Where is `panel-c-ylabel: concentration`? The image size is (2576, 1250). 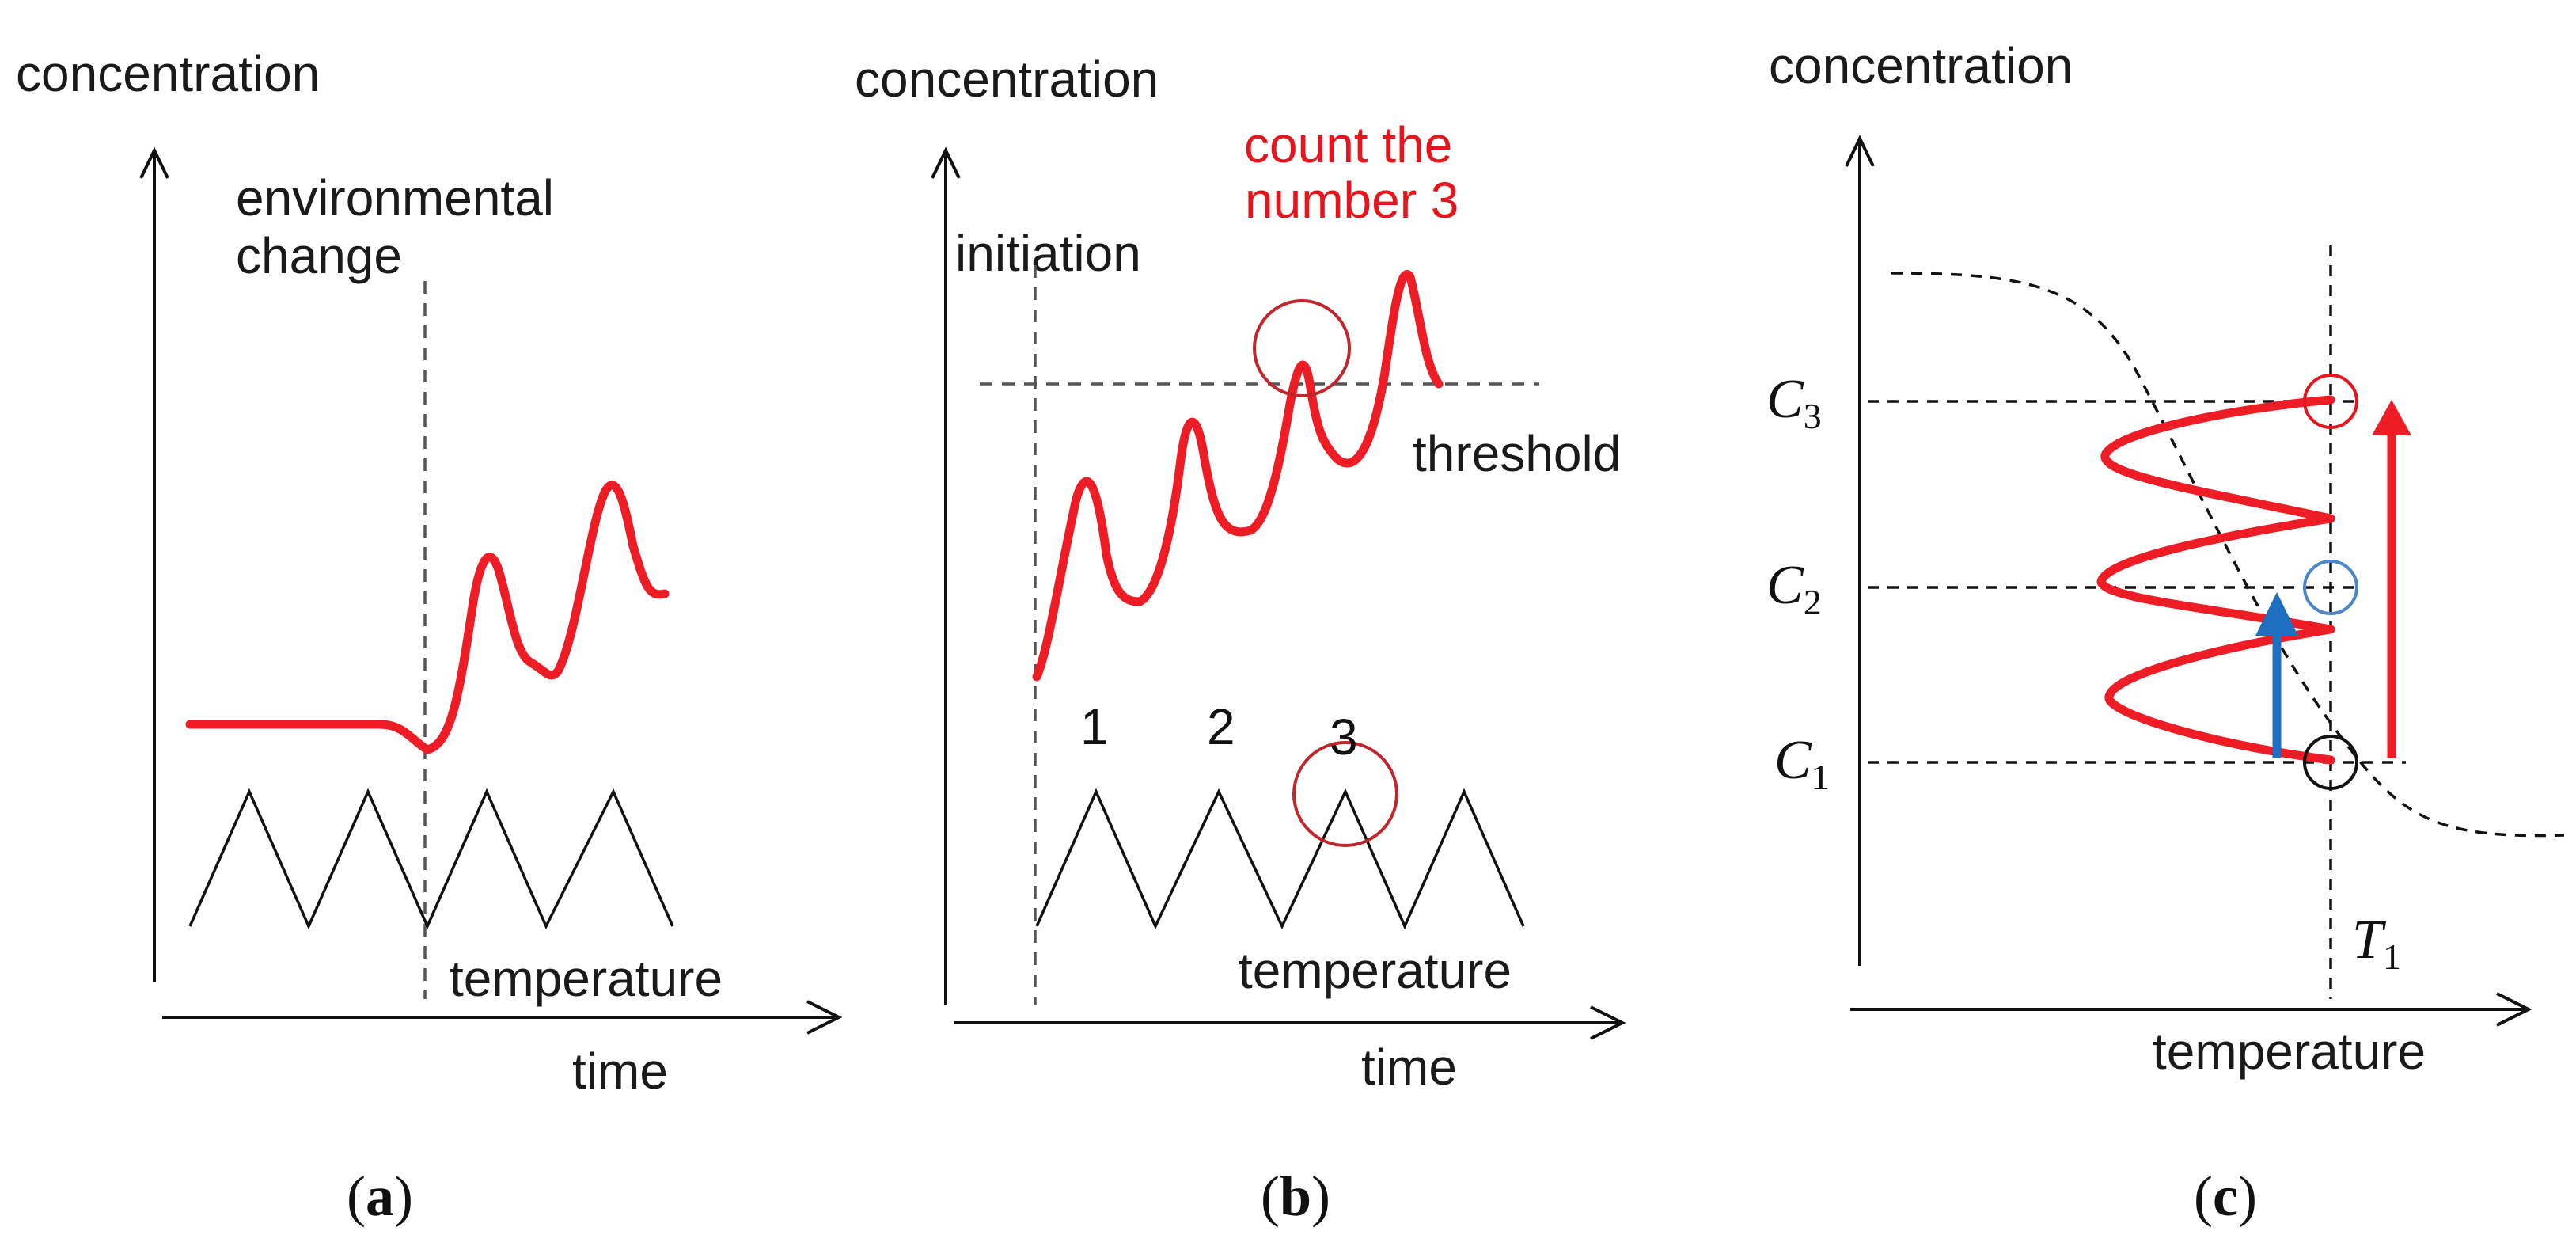
panel-c-ylabel: concentration is located at coordinates (1921, 65).